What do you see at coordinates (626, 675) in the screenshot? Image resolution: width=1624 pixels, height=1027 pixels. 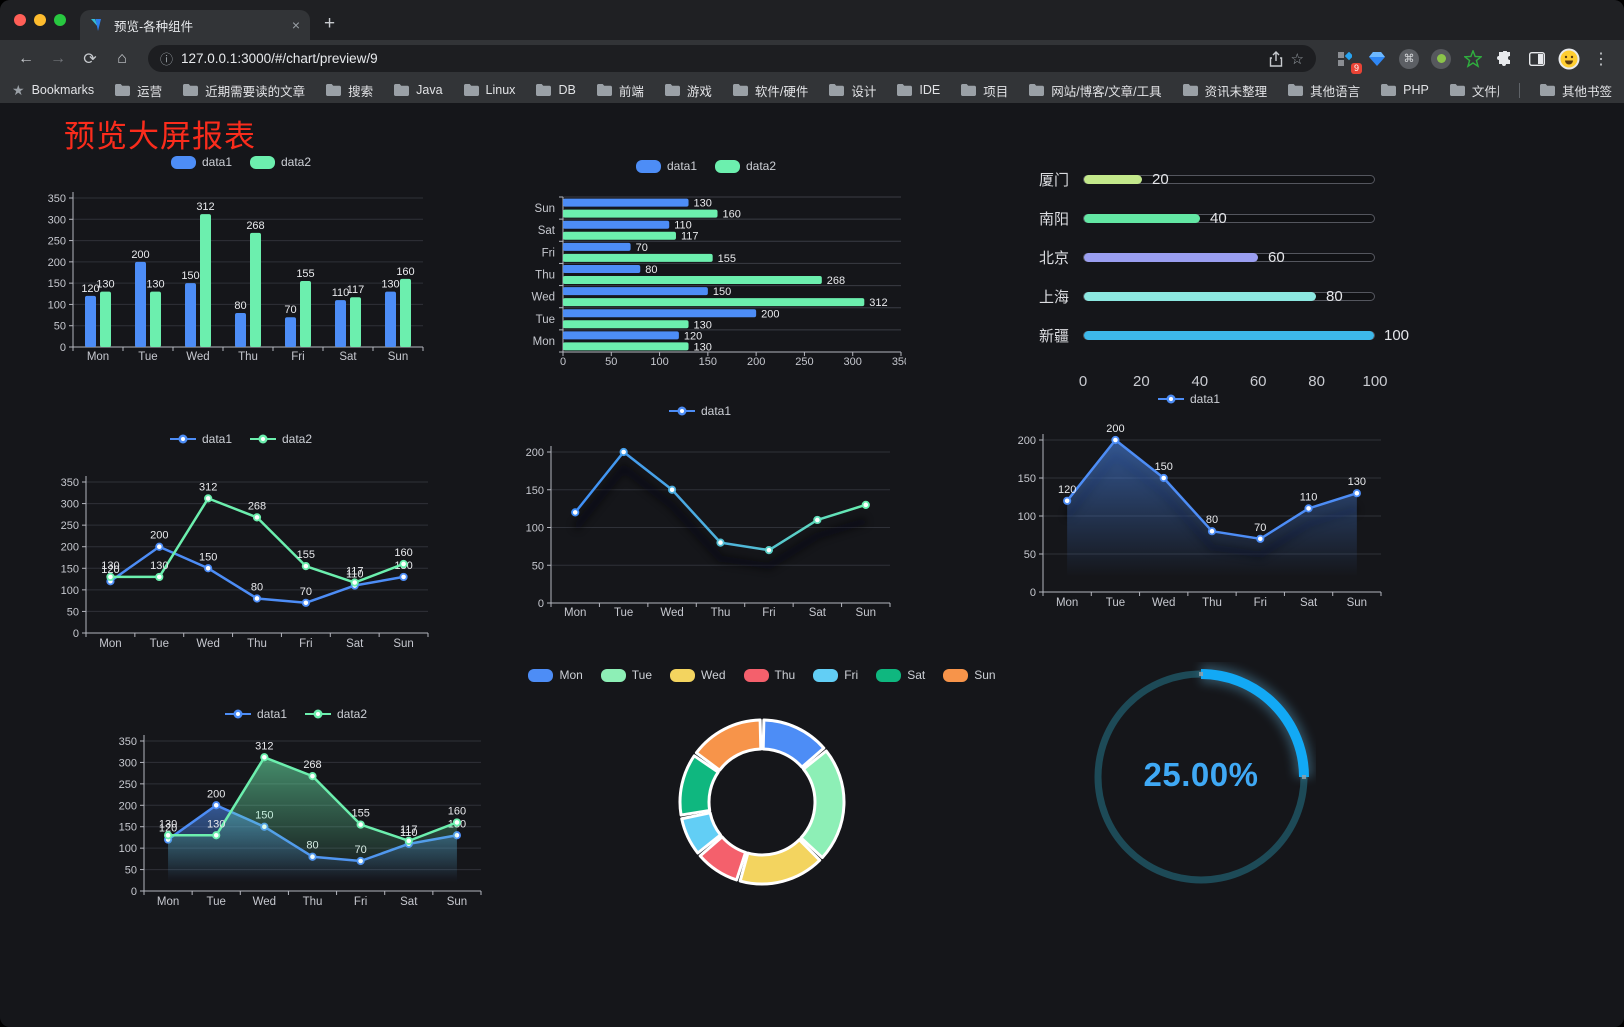 I see `legend-item: Tue` at bounding box center [626, 675].